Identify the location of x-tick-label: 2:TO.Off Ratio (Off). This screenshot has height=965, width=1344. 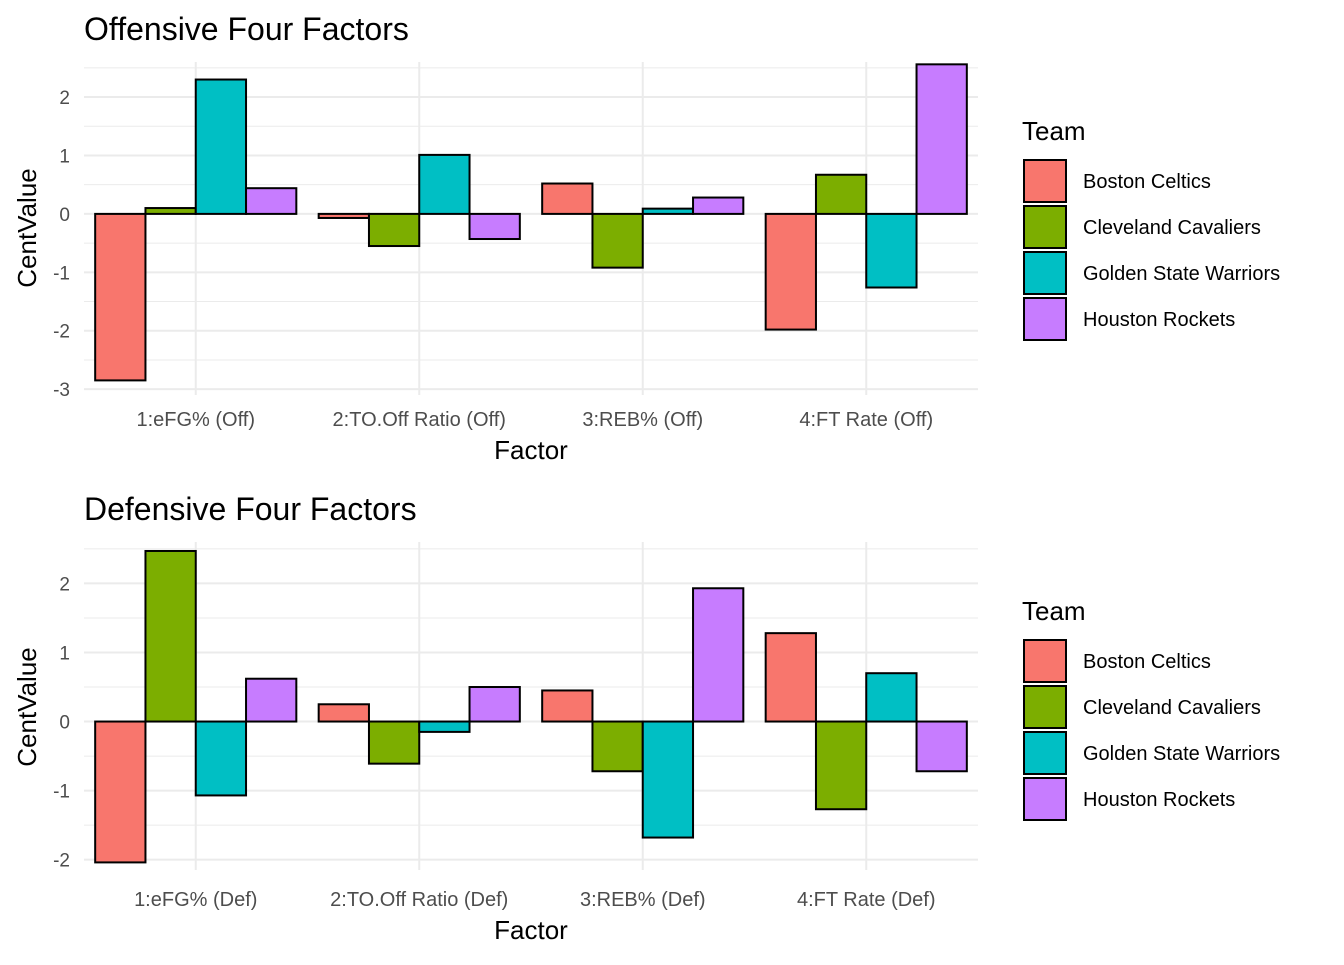
(419, 420).